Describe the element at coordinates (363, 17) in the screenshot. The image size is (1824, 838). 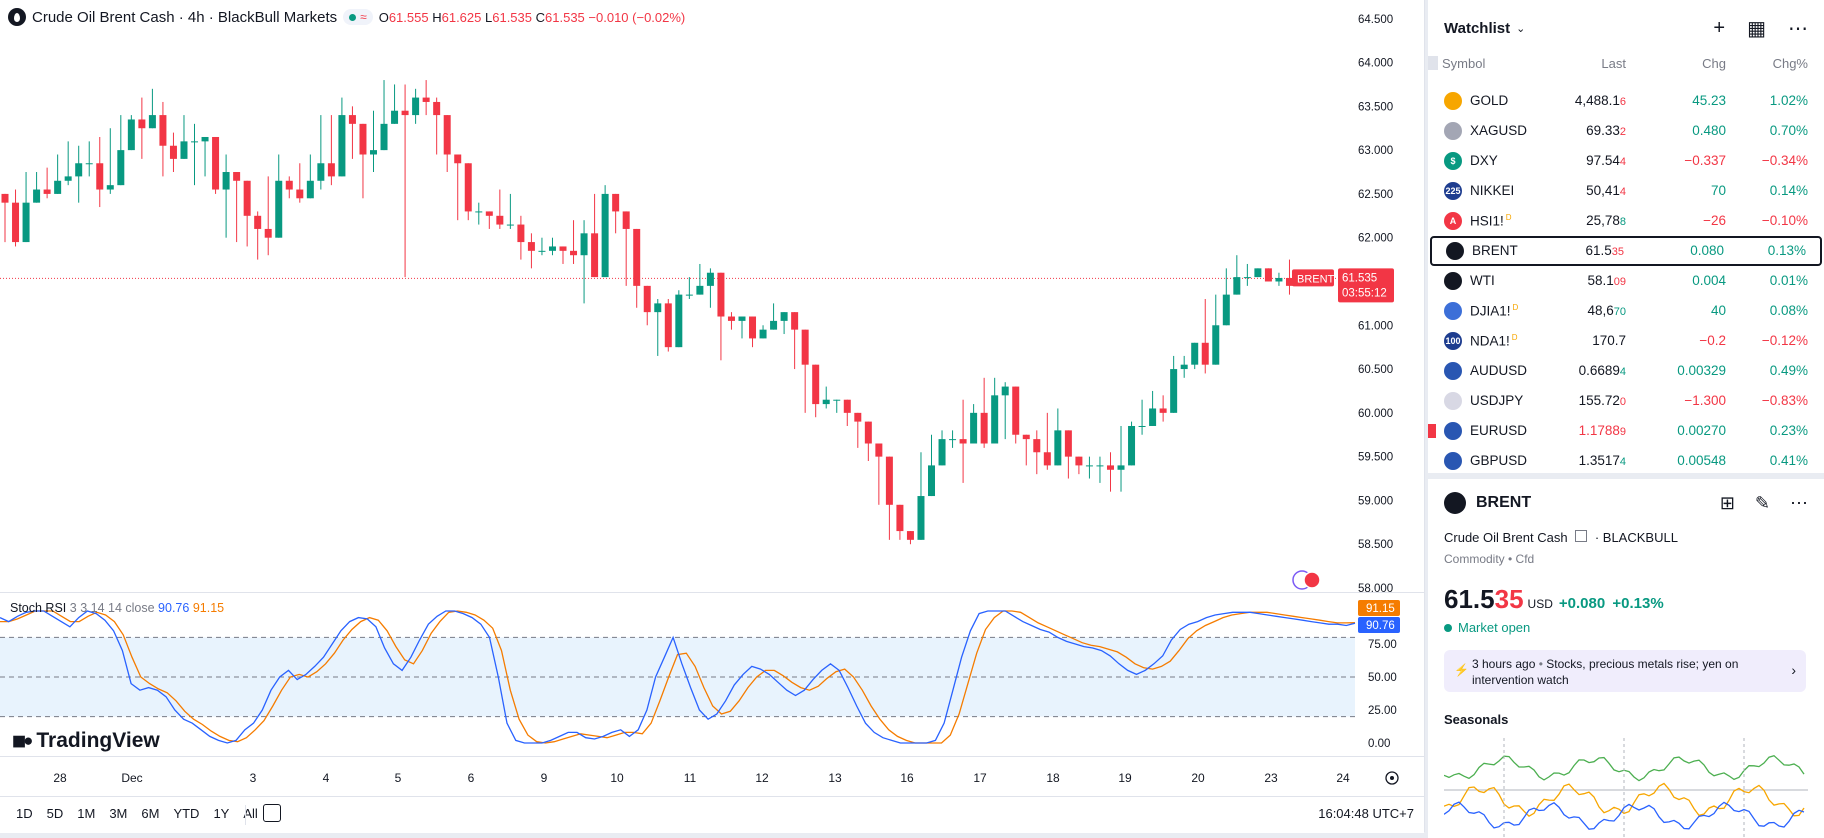
I see `pill-glyph: ≈` at that location.